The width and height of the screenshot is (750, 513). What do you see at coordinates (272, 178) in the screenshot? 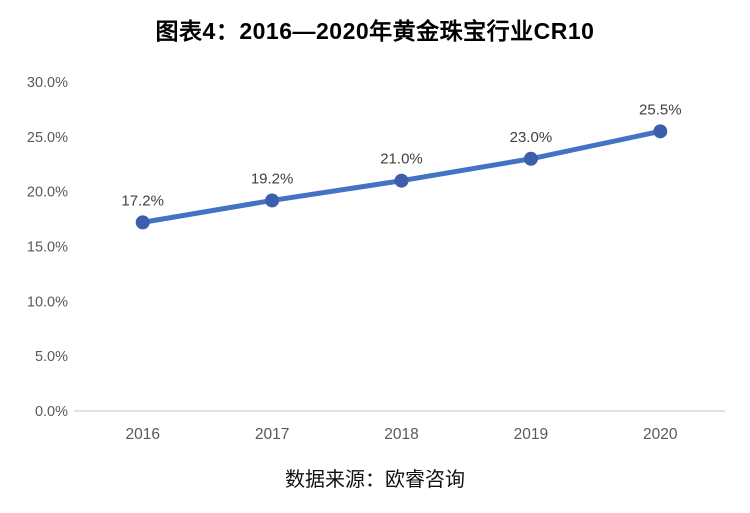
I see `data-point-label: 19.2%` at bounding box center [272, 178].